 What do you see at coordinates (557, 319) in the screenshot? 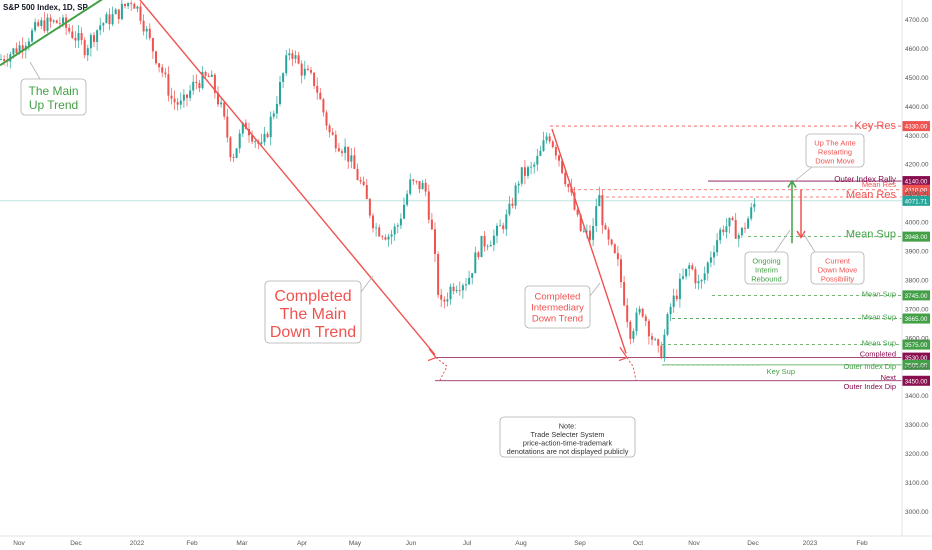
I see `completed-intermediary-callout-text: Down Trend` at bounding box center [557, 319].